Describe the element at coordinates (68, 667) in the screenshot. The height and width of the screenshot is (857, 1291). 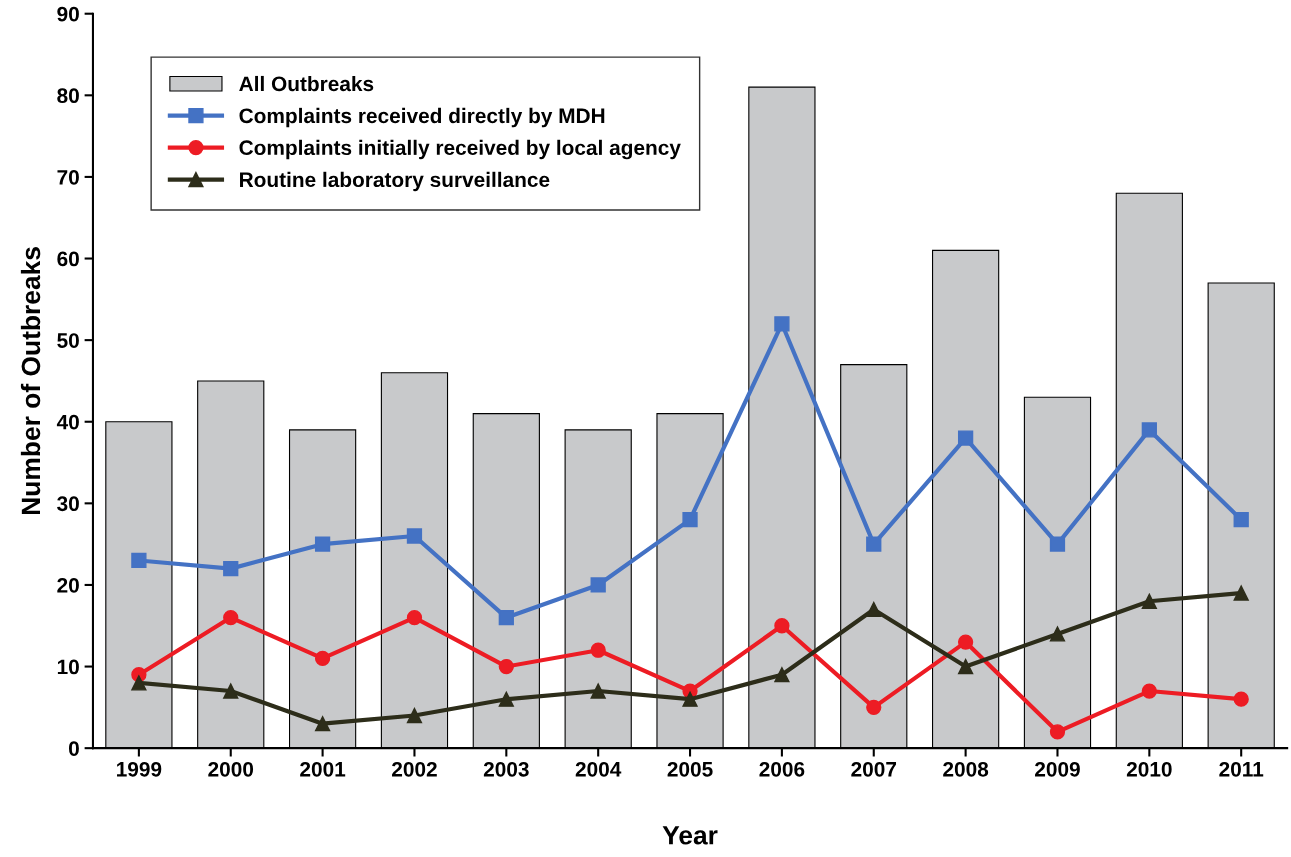
I see `y-tick-label: 10` at that location.